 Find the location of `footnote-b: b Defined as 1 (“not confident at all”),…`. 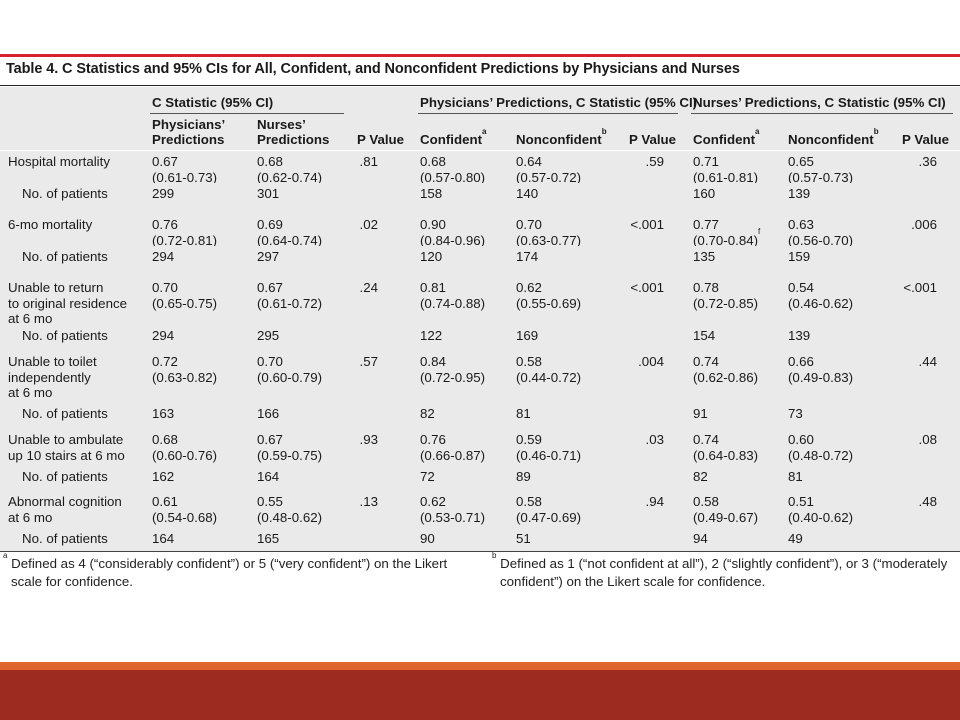

footnote-b: b Defined as 1 (“not confident at all”),… is located at coordinates (720, 571).